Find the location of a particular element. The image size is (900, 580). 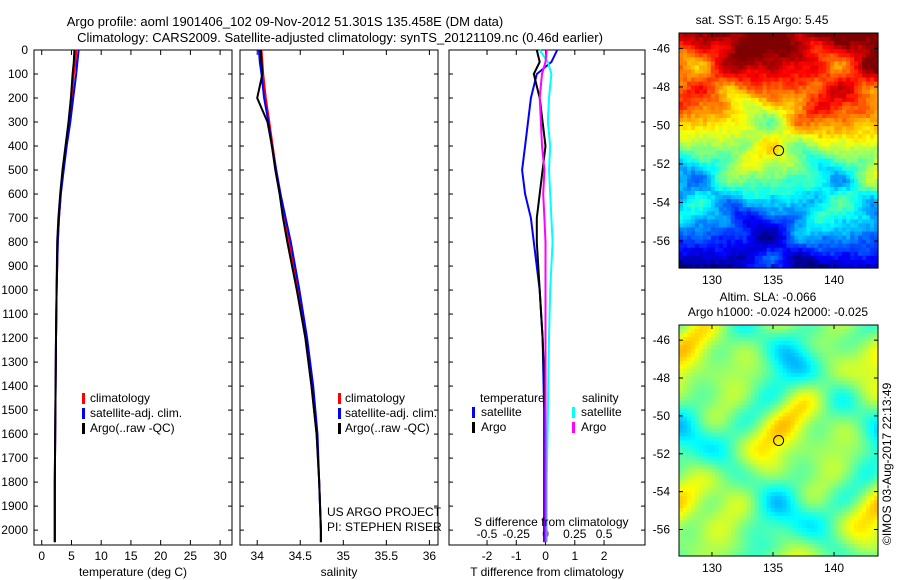

x-tick-label: 34 is located at coordinates (258, 556).